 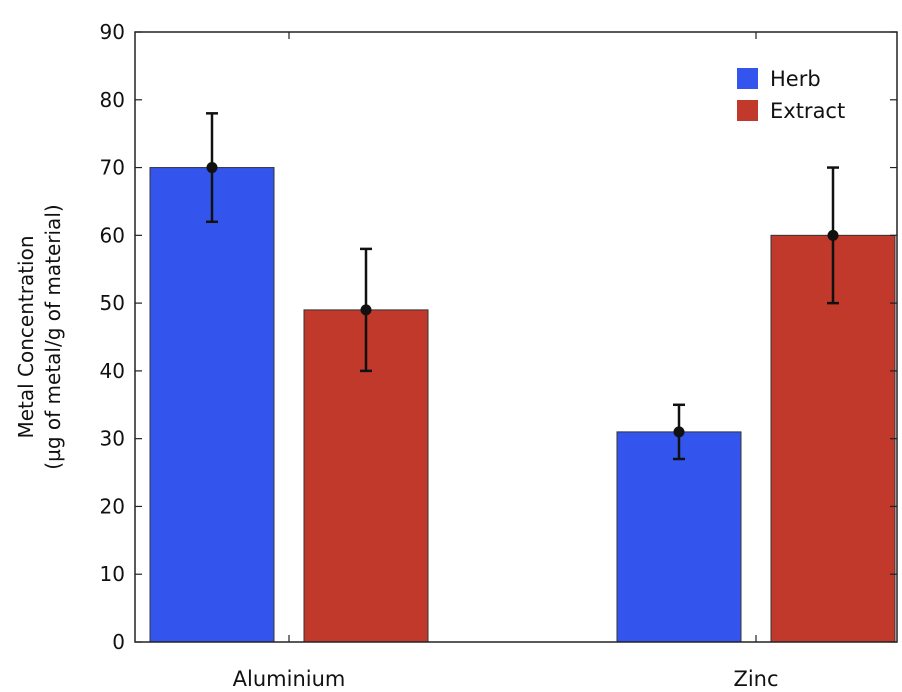 What do you see at coordinates (112, 168) in the screenshot?
I see `y-tick-label: 70` at bounding box center [112, 168].